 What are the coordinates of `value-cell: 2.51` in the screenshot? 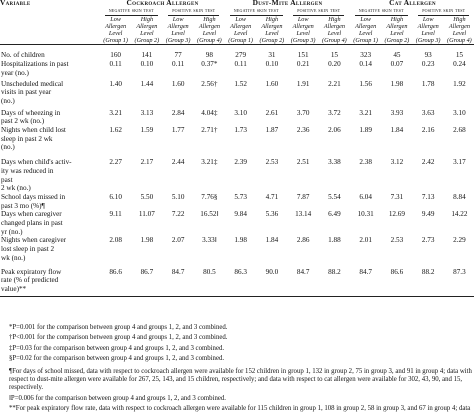 It's located at (303, 162).